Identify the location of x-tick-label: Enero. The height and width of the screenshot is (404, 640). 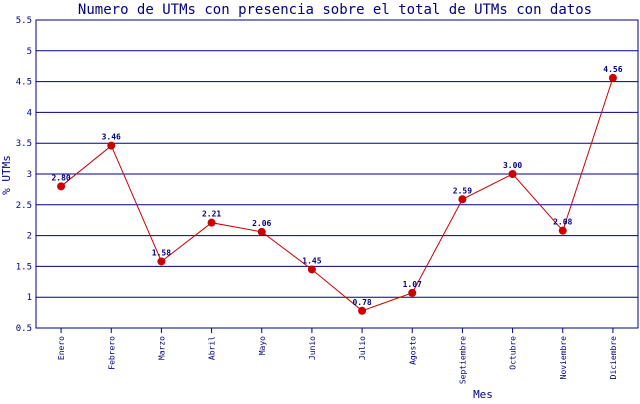
(61, 348).